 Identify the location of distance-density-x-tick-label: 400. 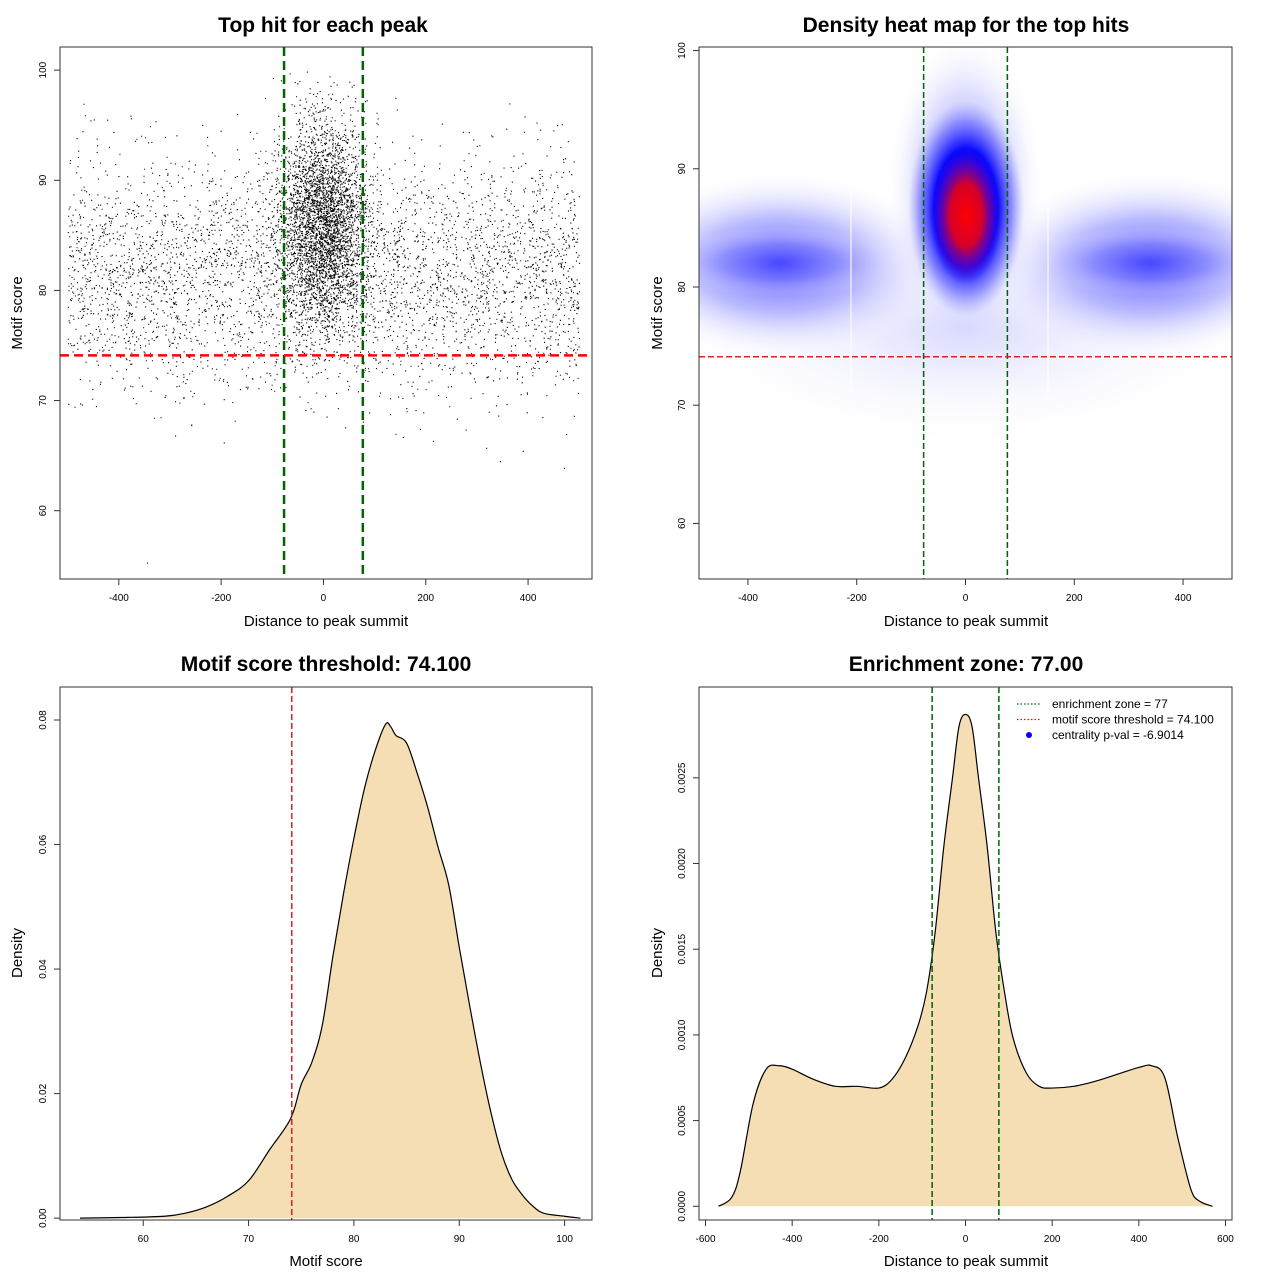
(1138, 1239).